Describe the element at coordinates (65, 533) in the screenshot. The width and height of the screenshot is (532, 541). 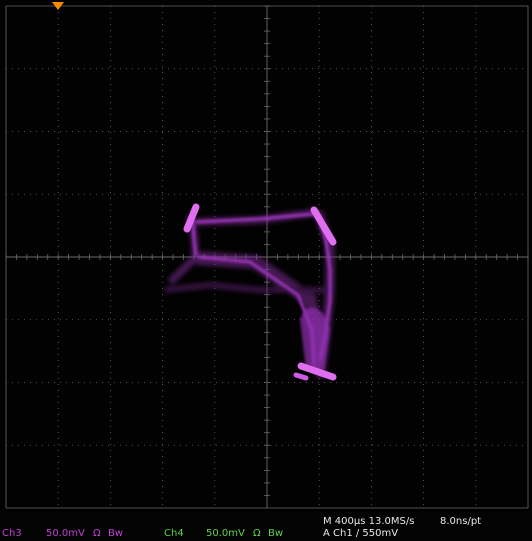
I see `ch3-scale: 50.0mV` at that location.